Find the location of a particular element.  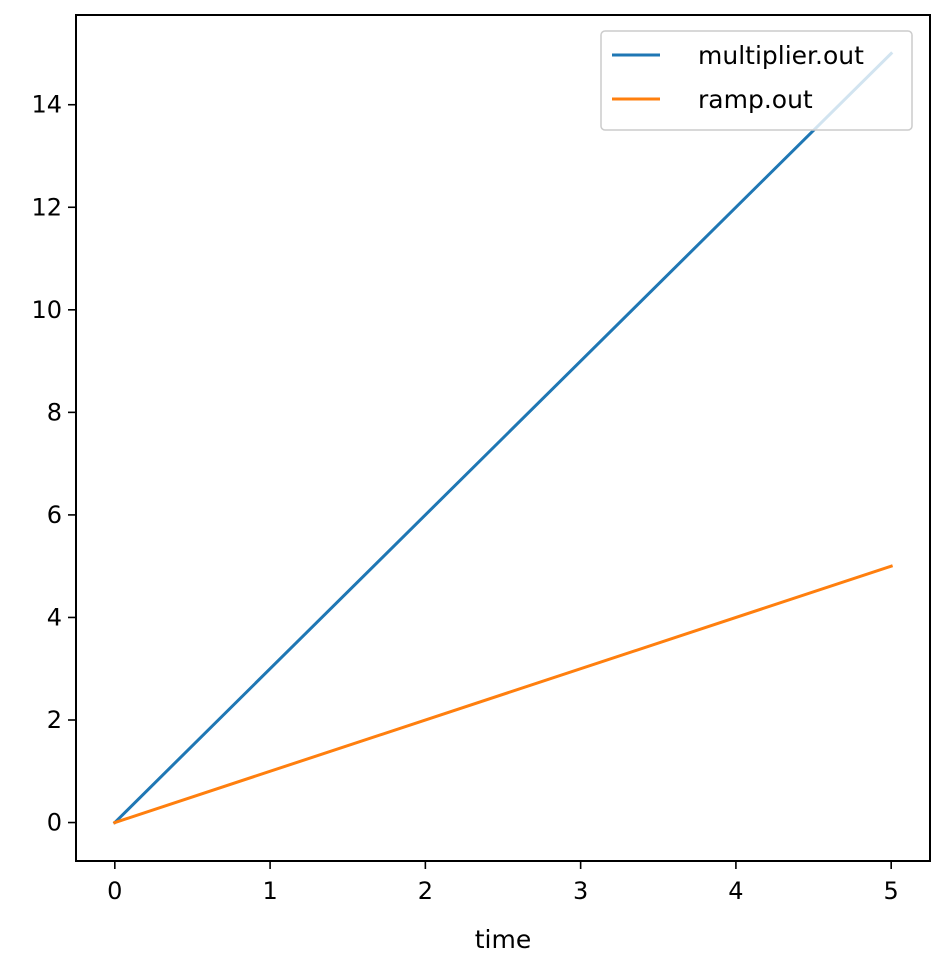

x-axis: 0 1 2 3 4 5 is located at coordinates (503, 883).